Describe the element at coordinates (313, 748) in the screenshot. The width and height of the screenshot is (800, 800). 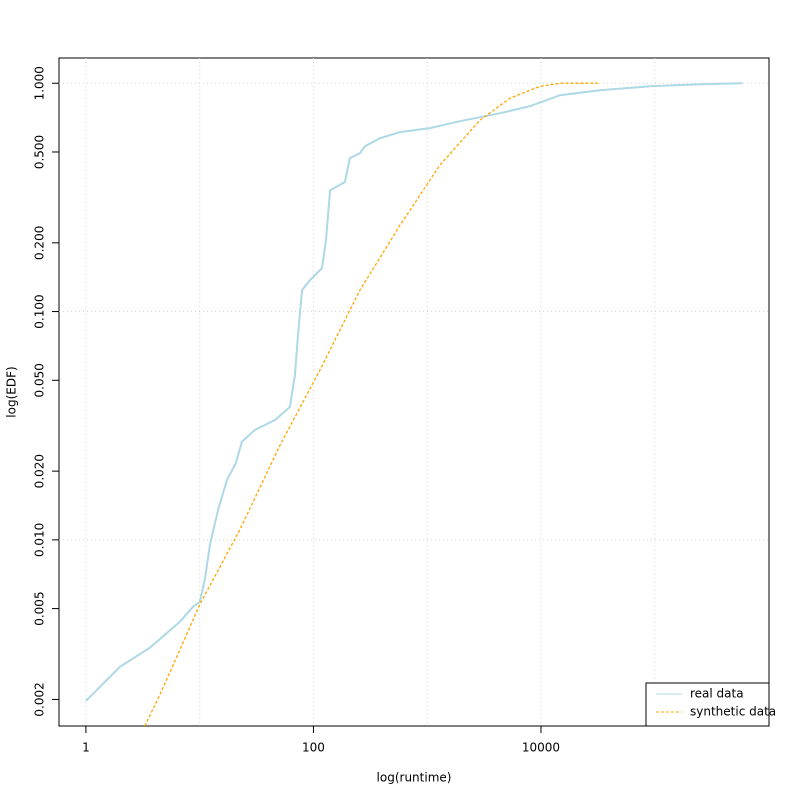
I see `x-tick-label: 100` at that location.